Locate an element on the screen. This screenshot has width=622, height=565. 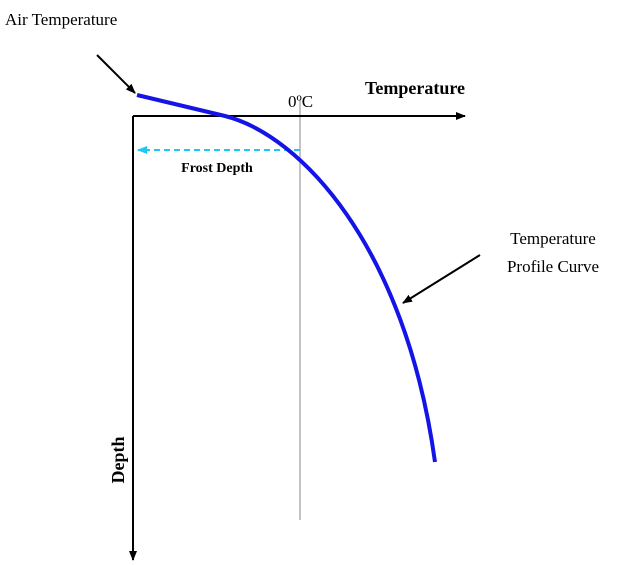
zero-label: 0ºC is located at coordinates (300, 101).